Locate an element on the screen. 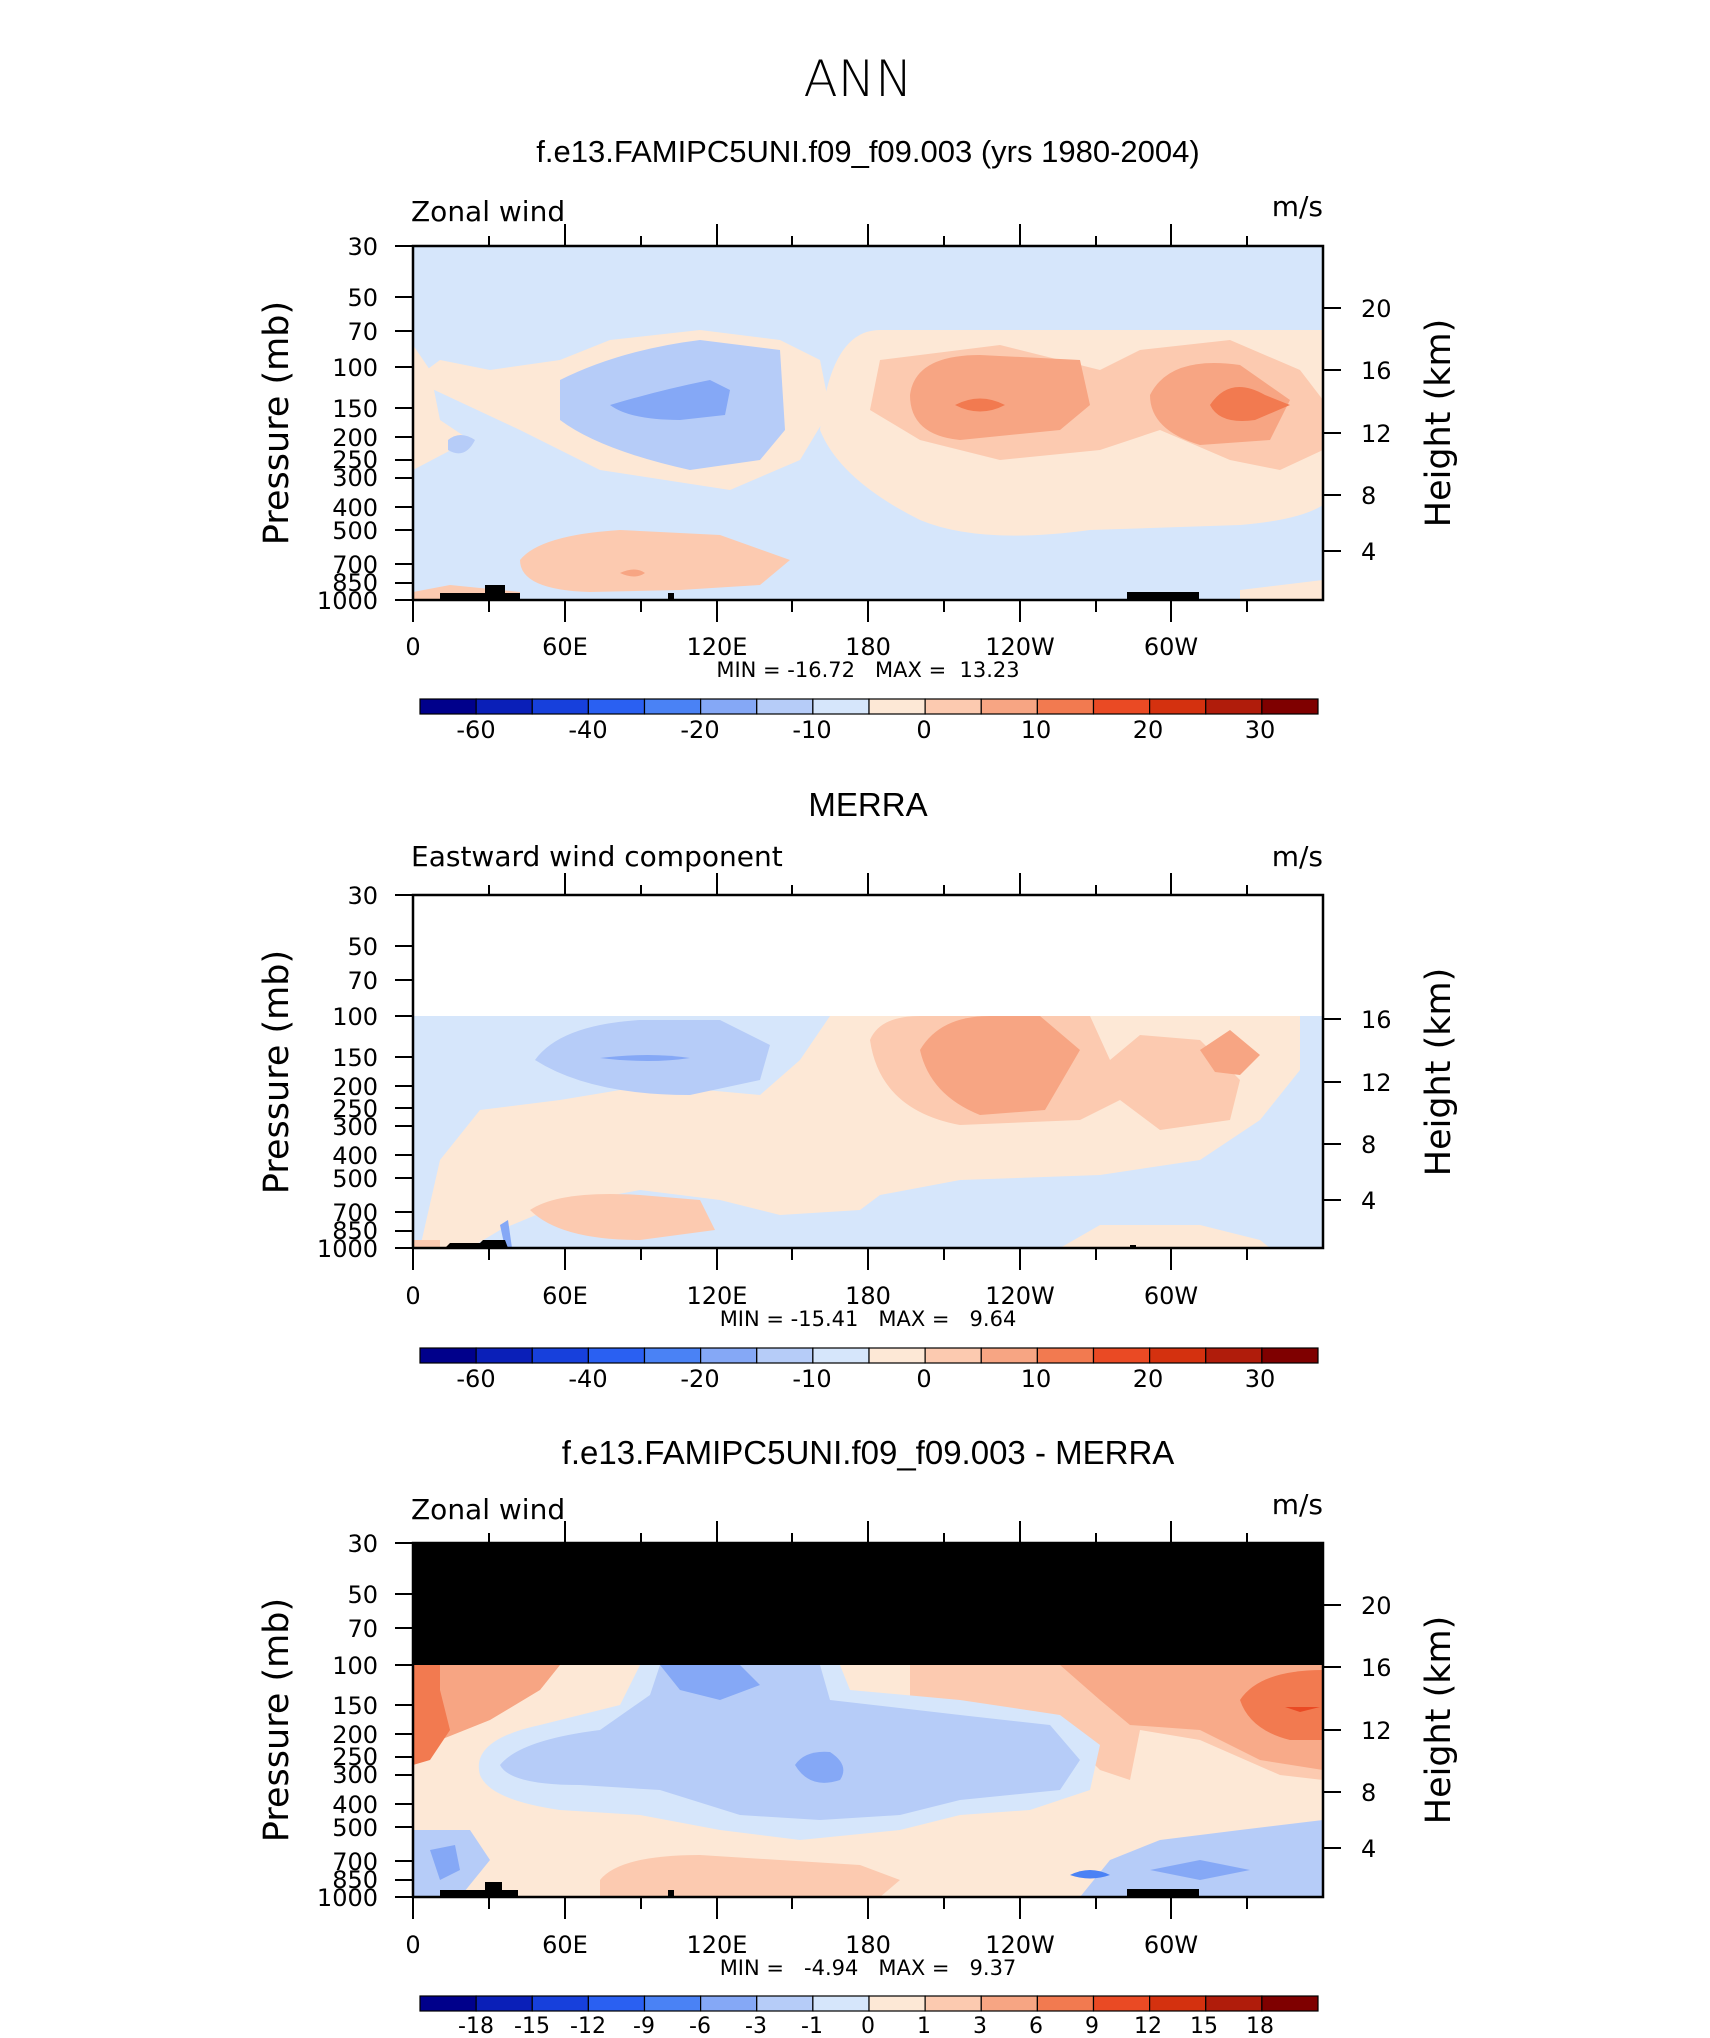 Image resolution: width=1710 pixels, height=2038 pixels. colorbar-label: 6 is located at coordinates (1036, 2026).